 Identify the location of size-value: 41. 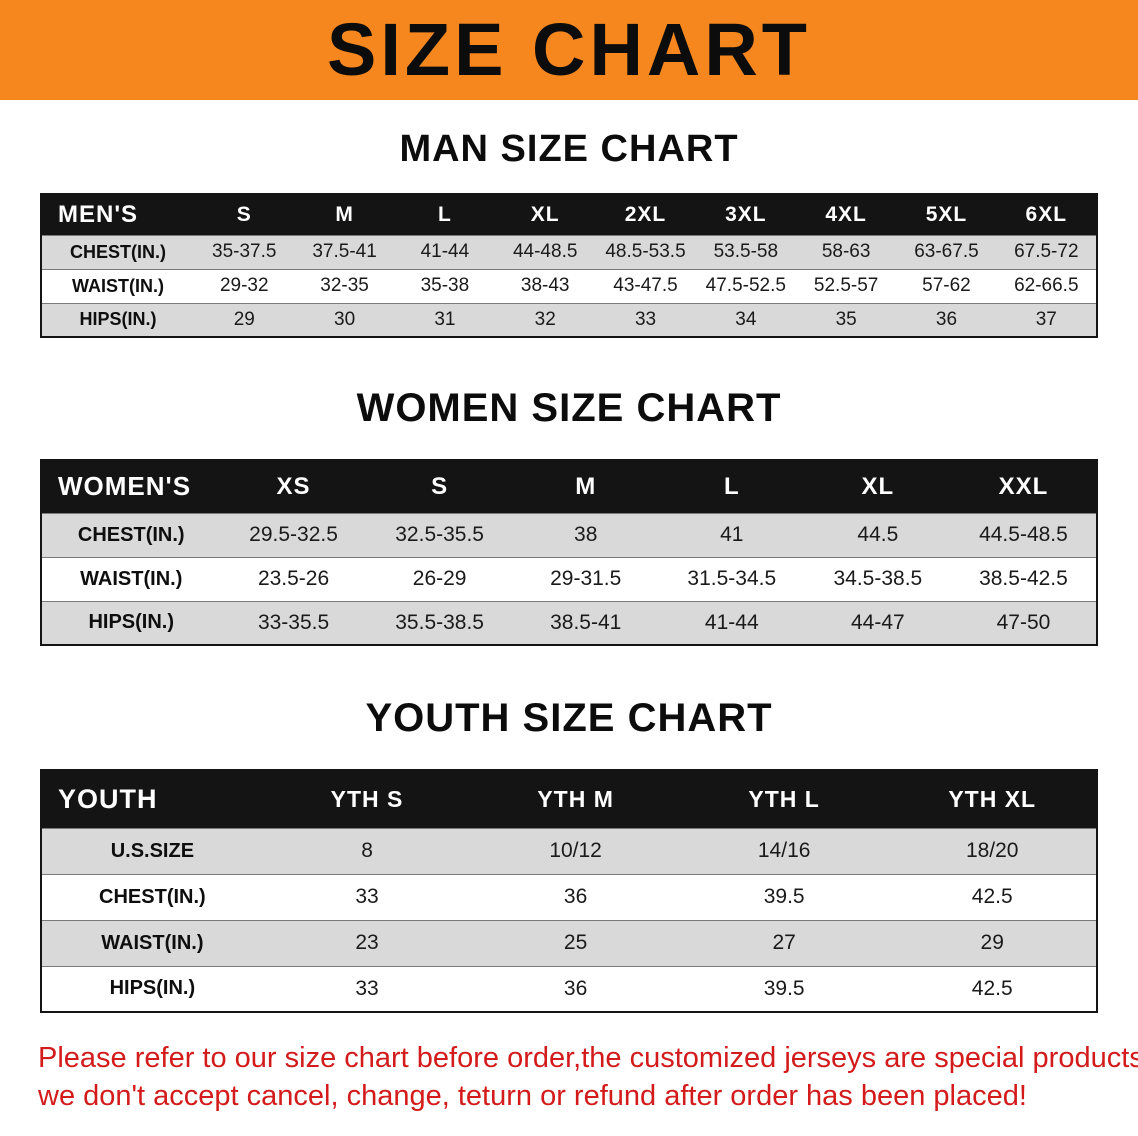
(732, 534).